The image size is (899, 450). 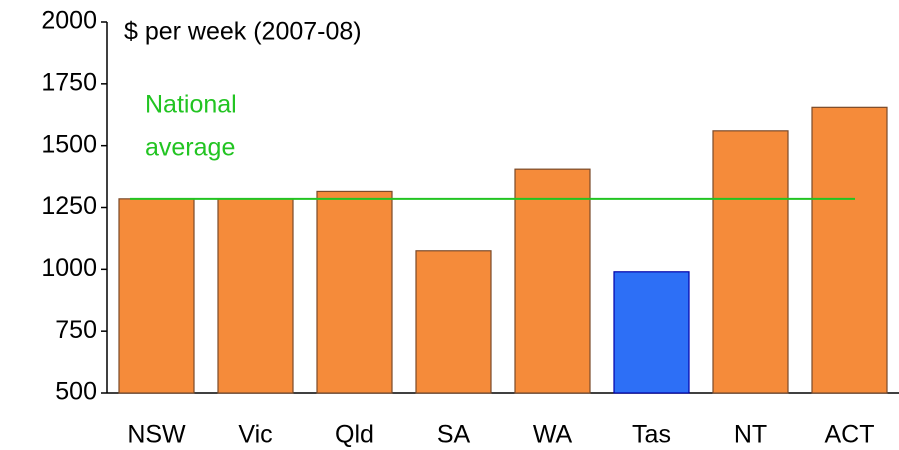 What do you see at coordinates (553, 435) in the screenshot?
I see `x-tick-label: WA` at bounding box center [553, 435].